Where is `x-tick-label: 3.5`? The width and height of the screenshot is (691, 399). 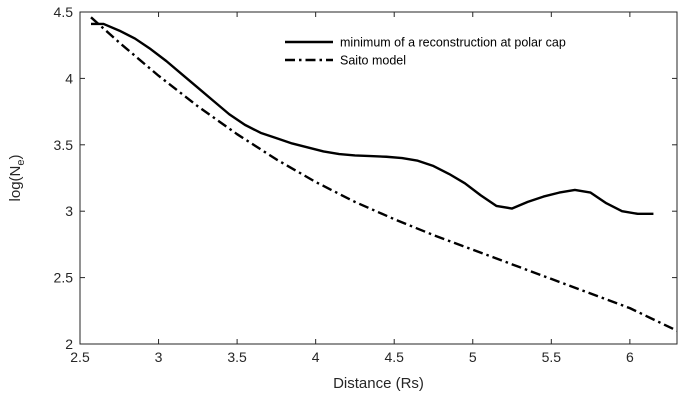 x-tick-label: 3.5 is located at coordinates (237, 357).